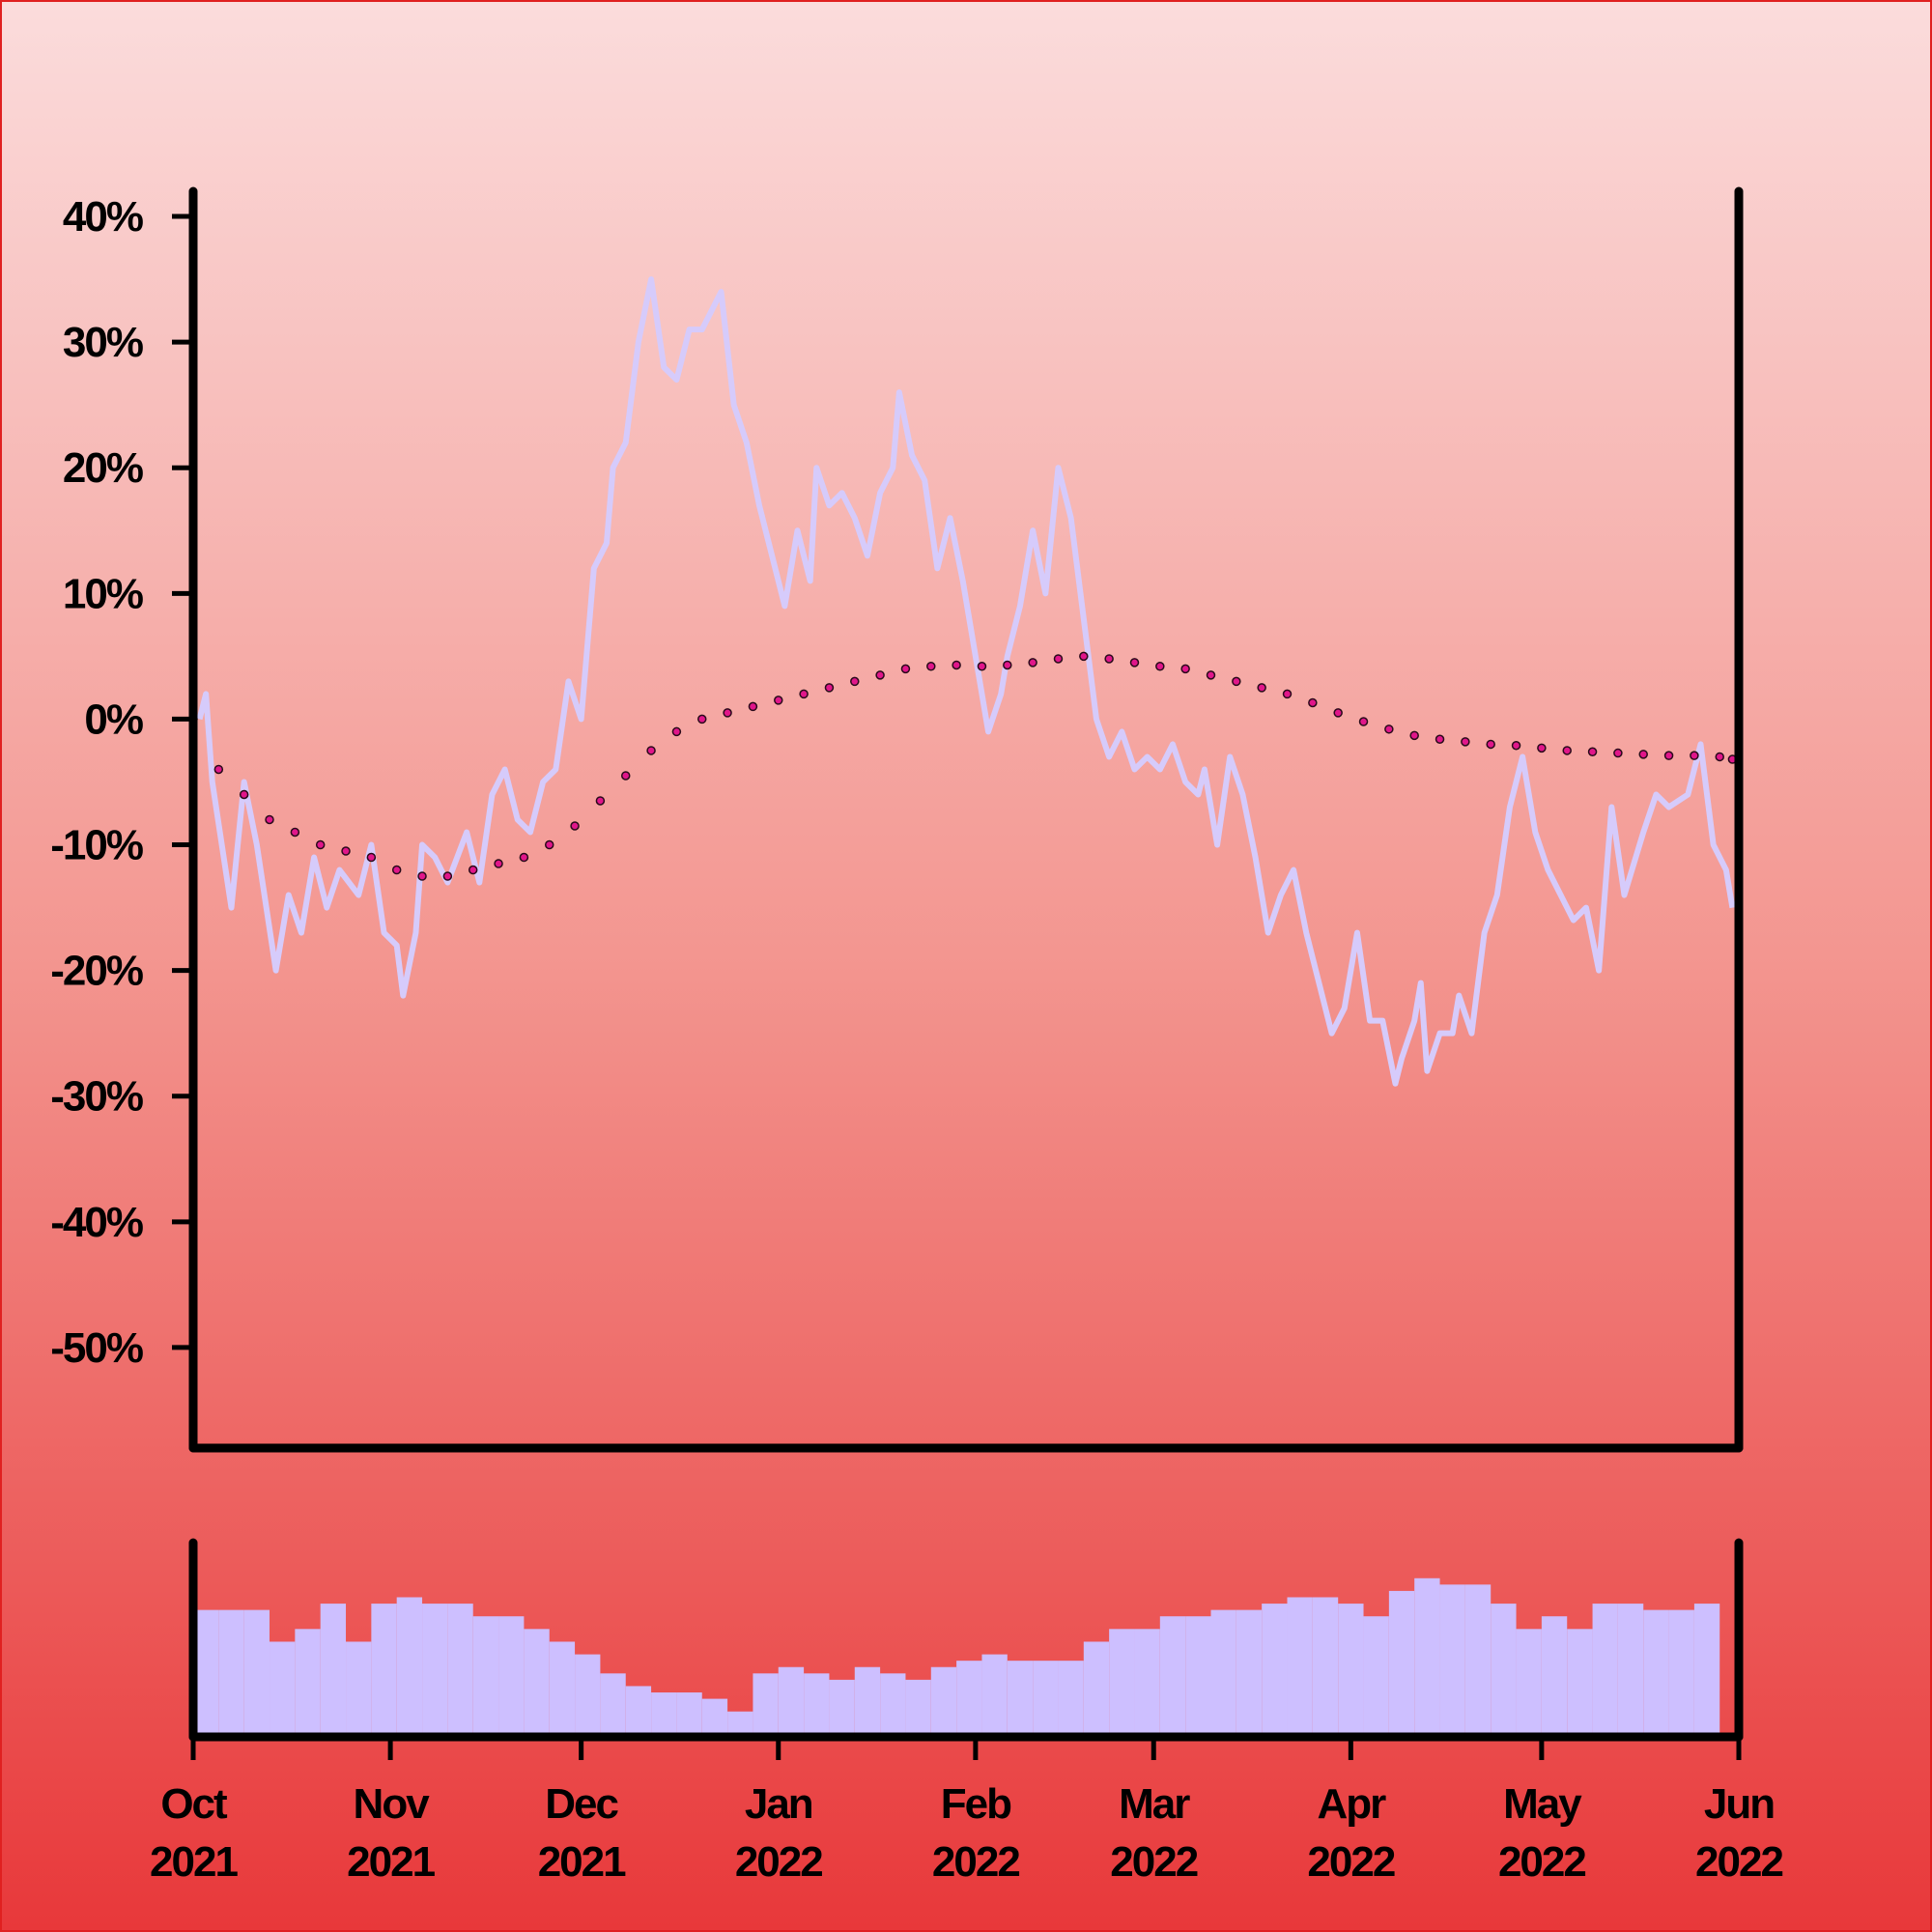 This screenshot has height=1932, width=1932. What do you see at coordinates (96, 1097) in the screenshot?
I see `y-tick-label: -30%` at bounding box center [96, 1097].